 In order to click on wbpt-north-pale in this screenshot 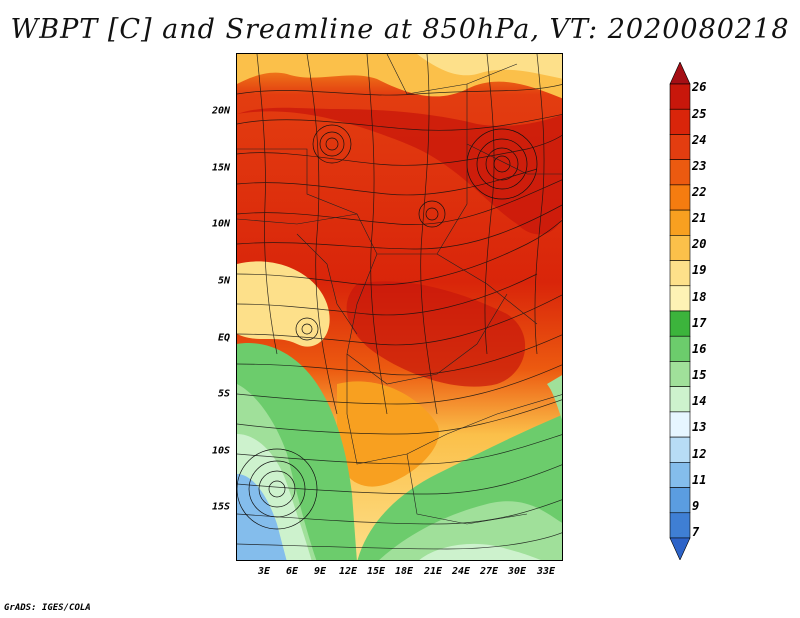, I will do `click(489, 66)`.